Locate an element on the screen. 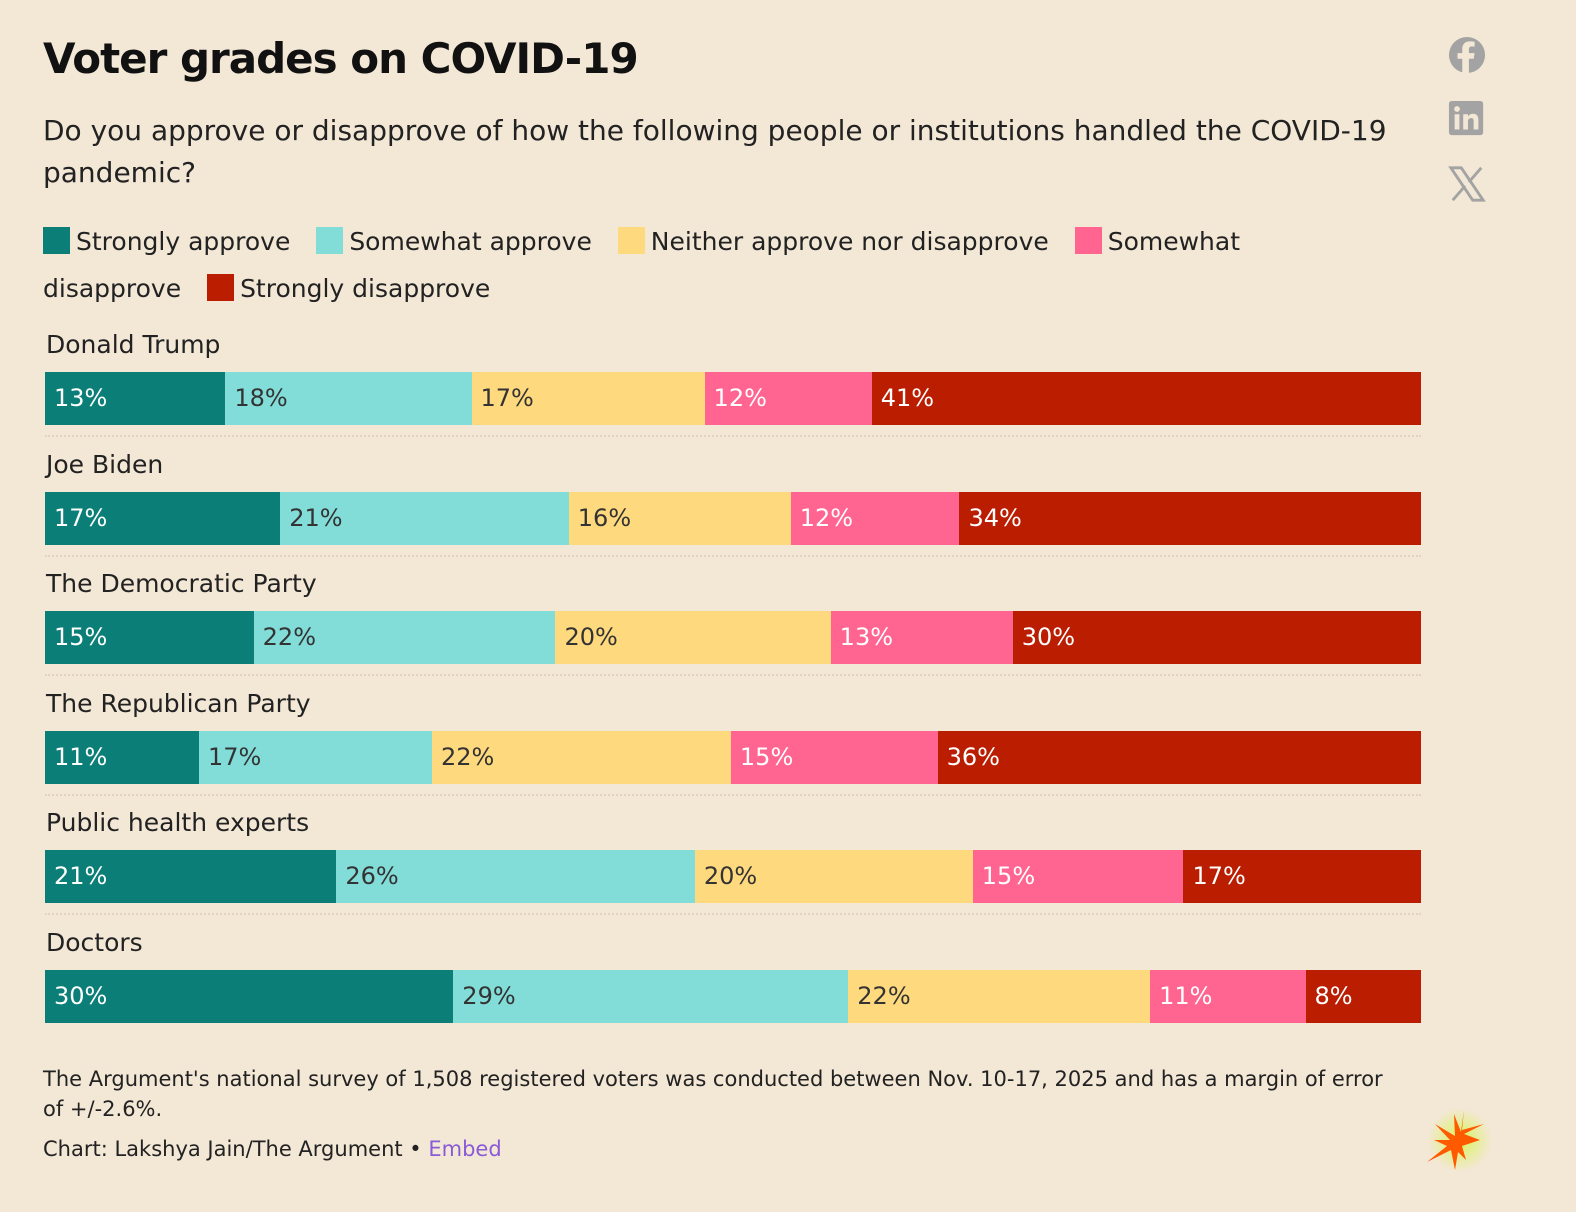  legend-item: Strongly approve is located at coordinates (166, 241).